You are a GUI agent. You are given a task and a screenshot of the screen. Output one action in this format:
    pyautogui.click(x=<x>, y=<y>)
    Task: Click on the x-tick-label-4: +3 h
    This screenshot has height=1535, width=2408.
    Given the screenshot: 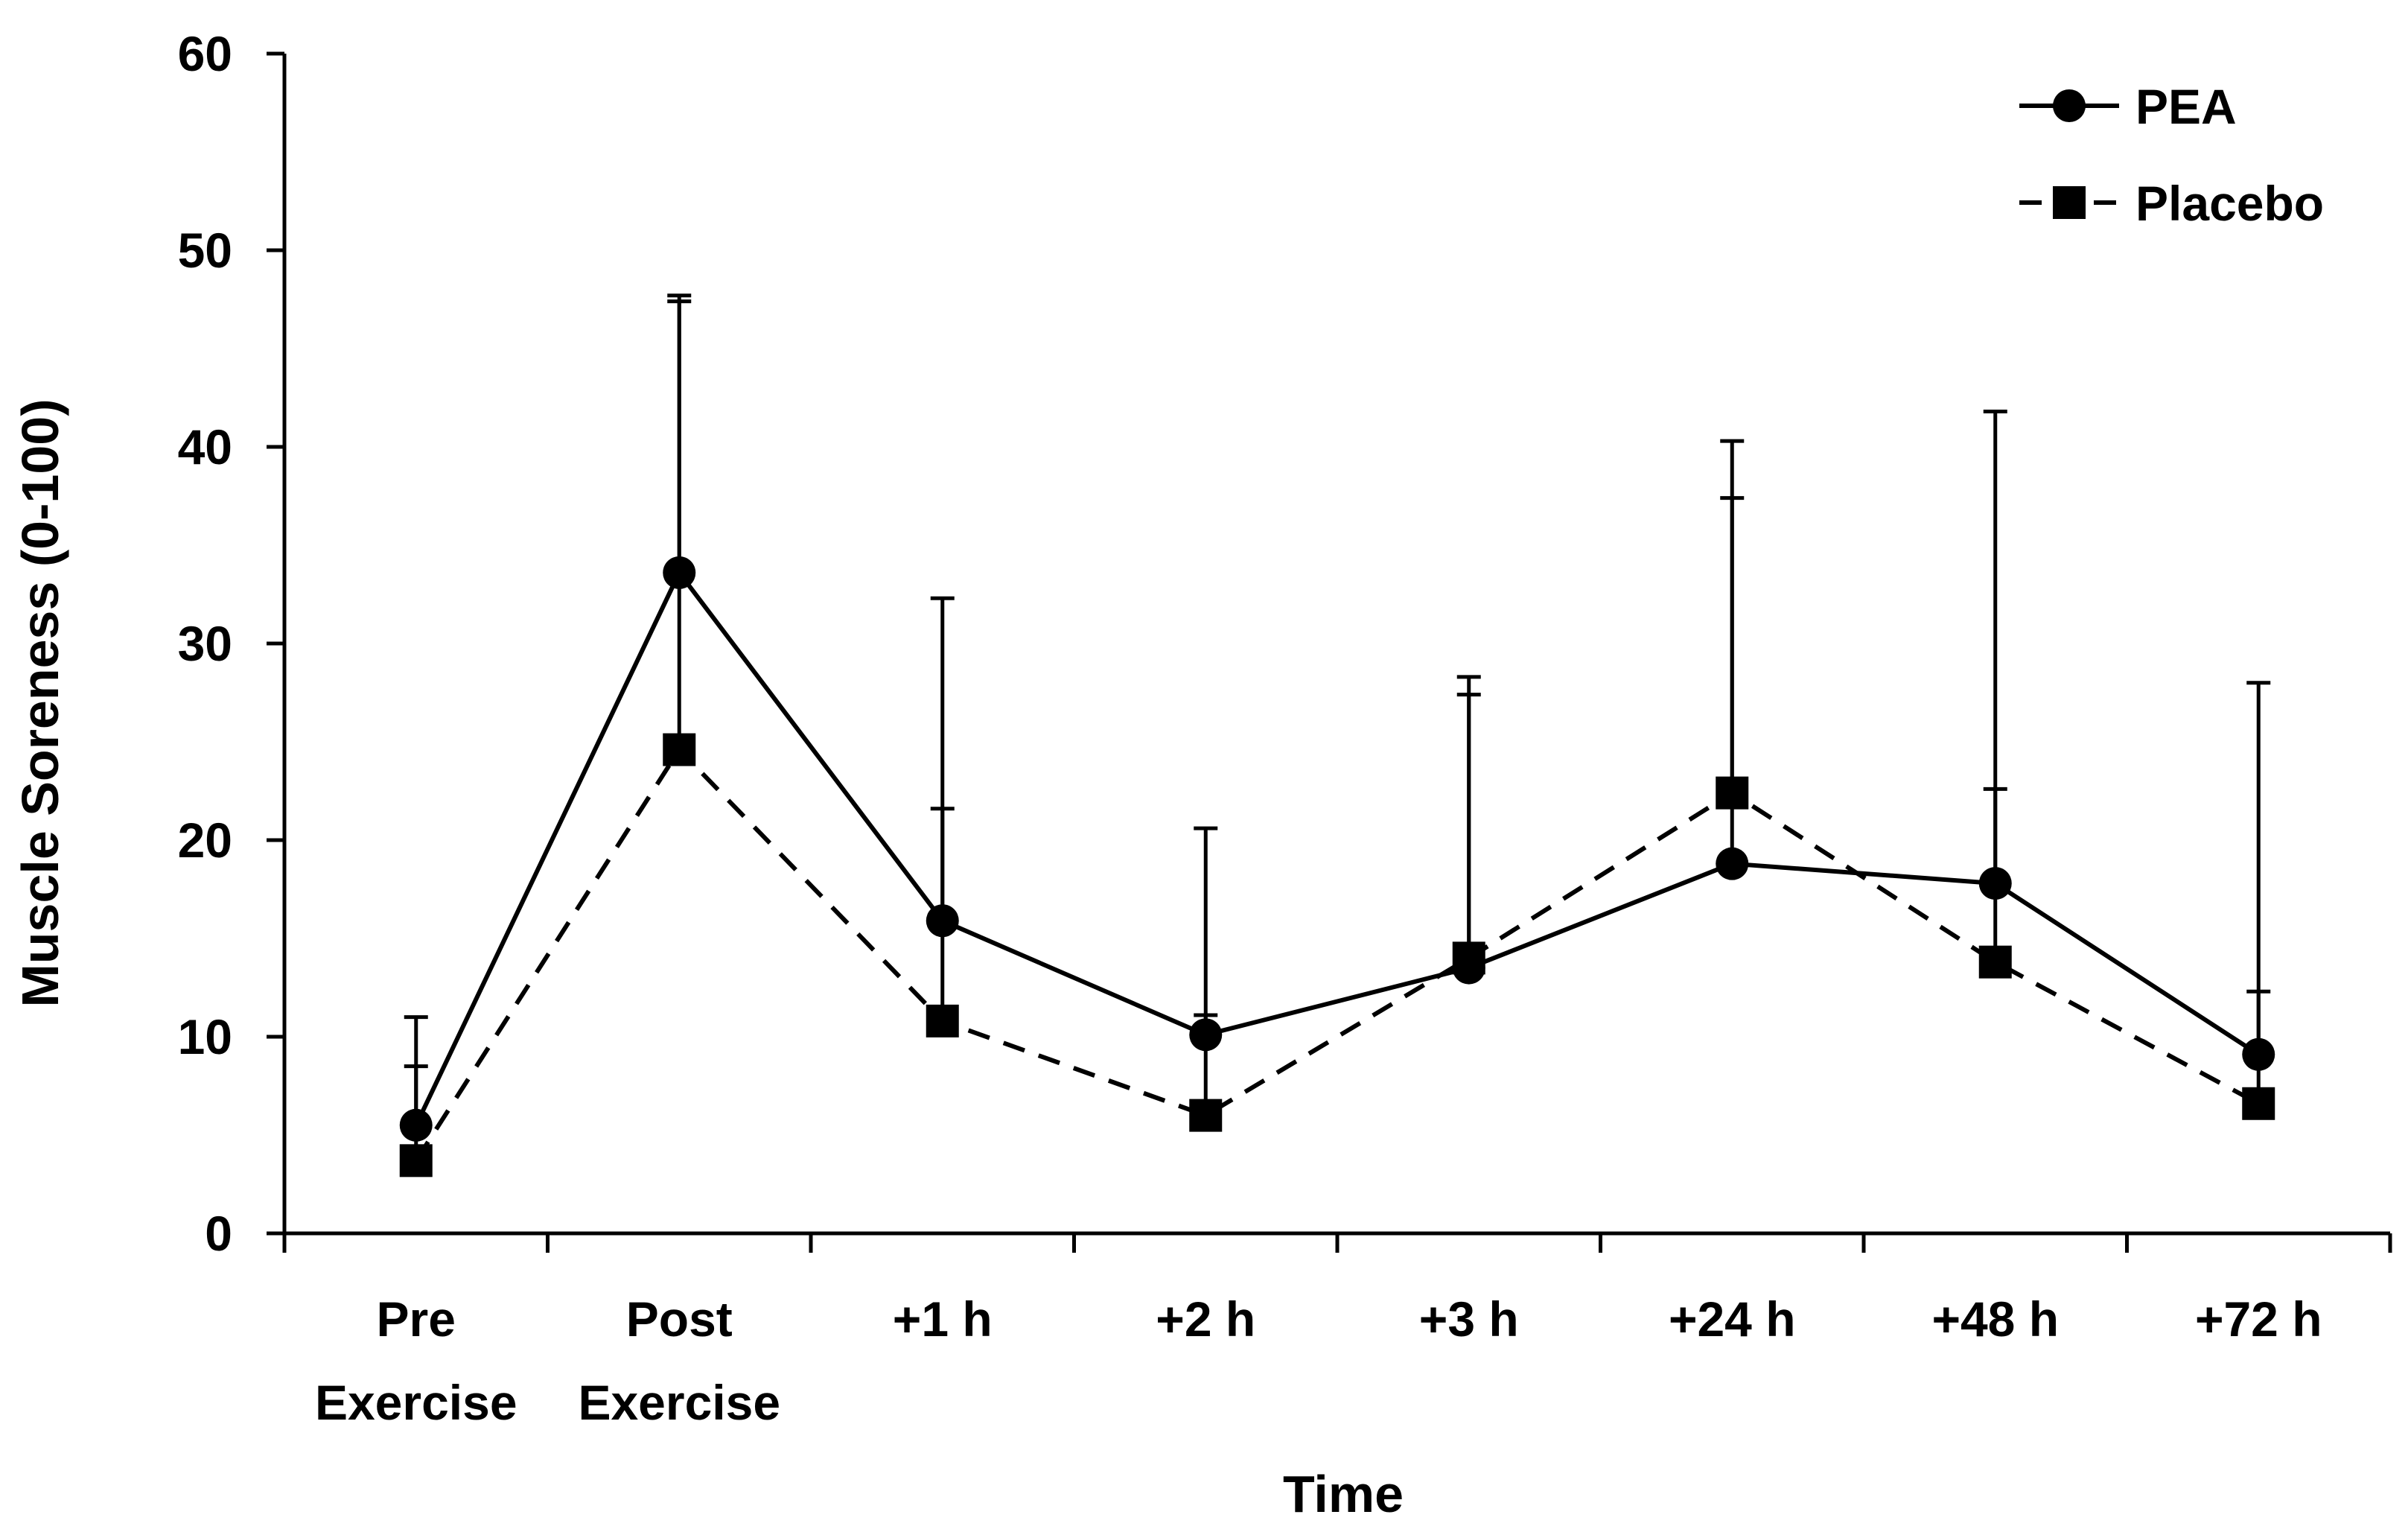 What is the action you would take?
    pyautogui.click(x=1469, y=1319)
    